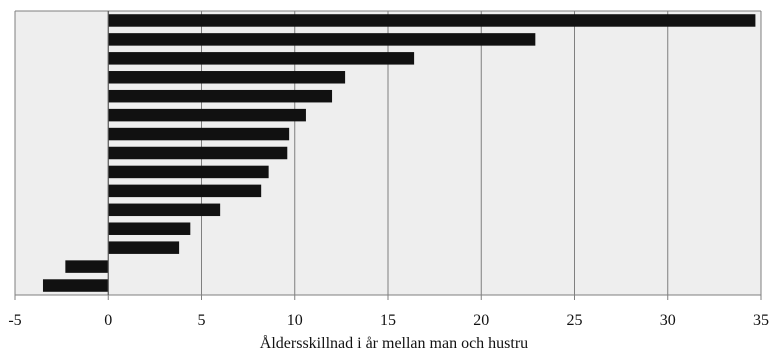 Image resolution: width=776 pixels, height=353 pixels. What do you see at coordinates (388, 320) in the screenshot?
I see `x-tick-label: 15` at bounding box center [388, 320].